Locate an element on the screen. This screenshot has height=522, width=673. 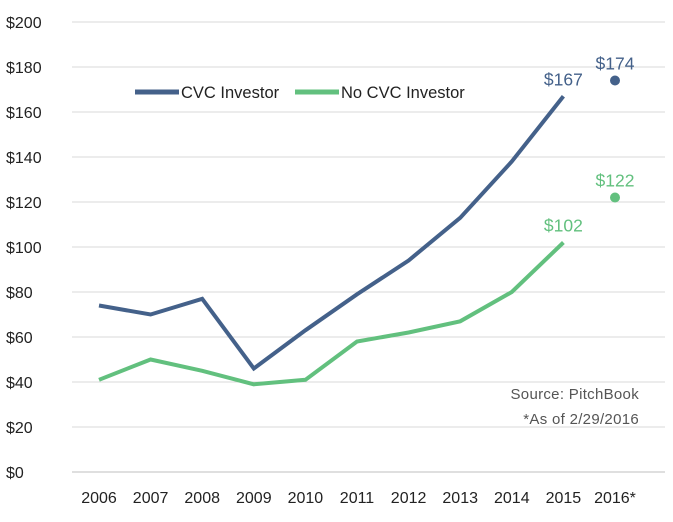
legend-label: CVC Investor is located at coordinates (230, 93).